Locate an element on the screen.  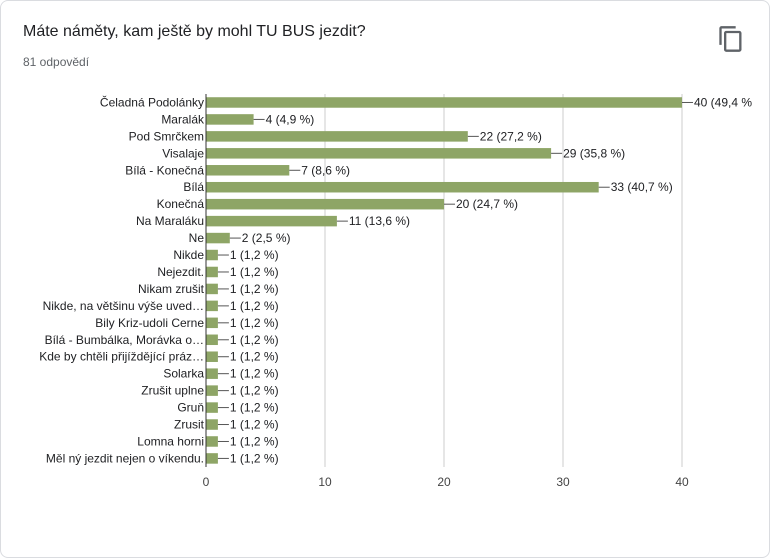
x-tick-label: 40 is located at coordinates (682, 482).